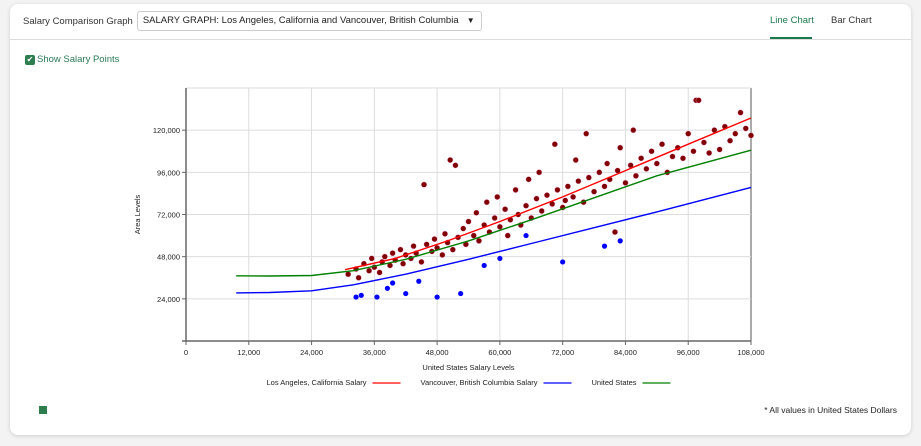  Describe the element at coordinates (72, 59) in the screenshot. I see `show-salary-points-checkbox: ✔ Show Salary Points` at that location.